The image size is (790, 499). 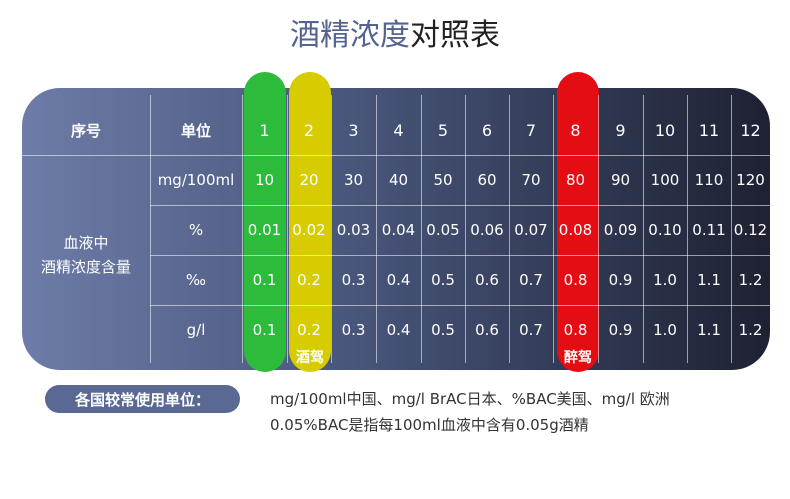 What do you see at coordinates (309, 130) in the screenshot?
I see `header-cell: 2` at bounding box center [309, 130].